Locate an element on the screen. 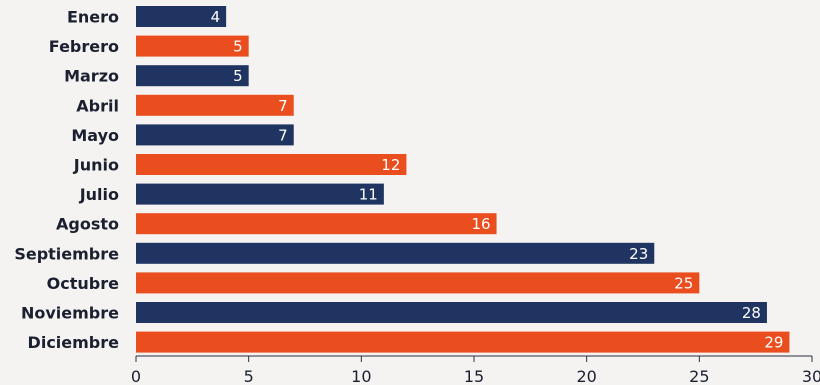  data-label-marzo: 5 is located at coordinates (238, 76).